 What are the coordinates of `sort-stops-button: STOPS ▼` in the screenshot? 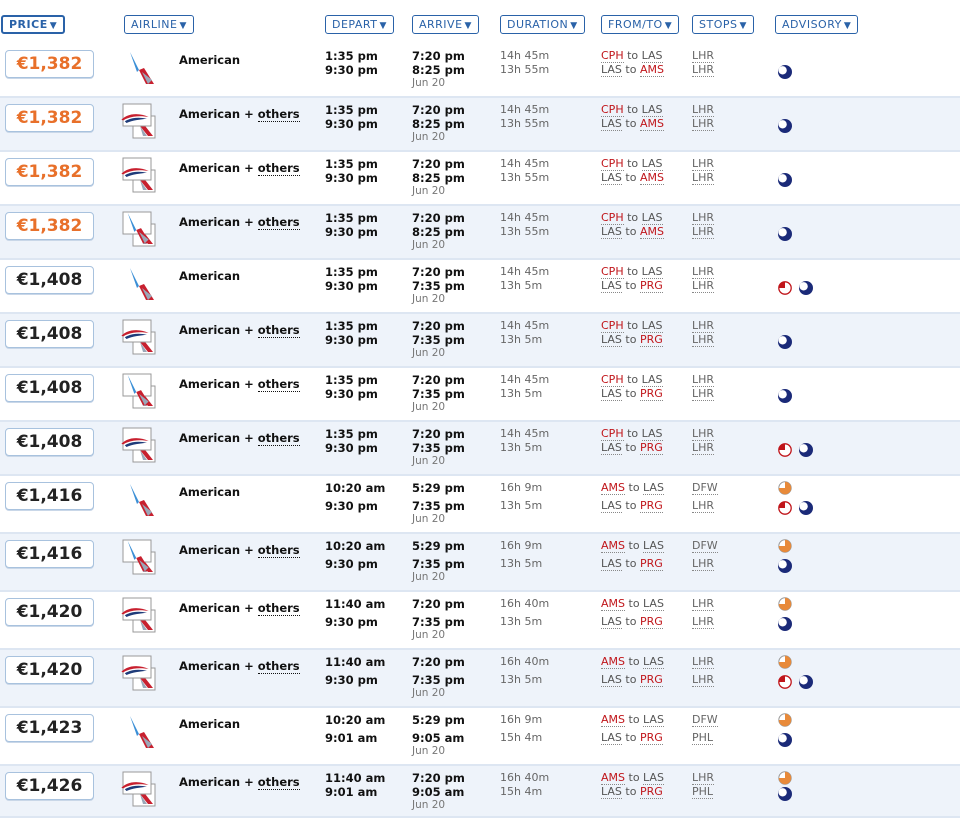 It's located at (723, 24).